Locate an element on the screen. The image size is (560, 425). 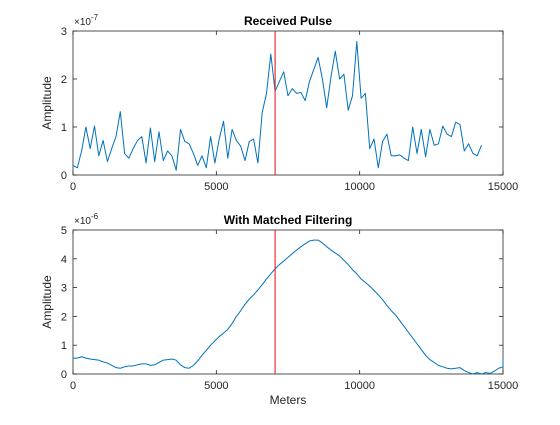
exponent-label: ×10⁻⁶ is located at coordinates (86, 219).